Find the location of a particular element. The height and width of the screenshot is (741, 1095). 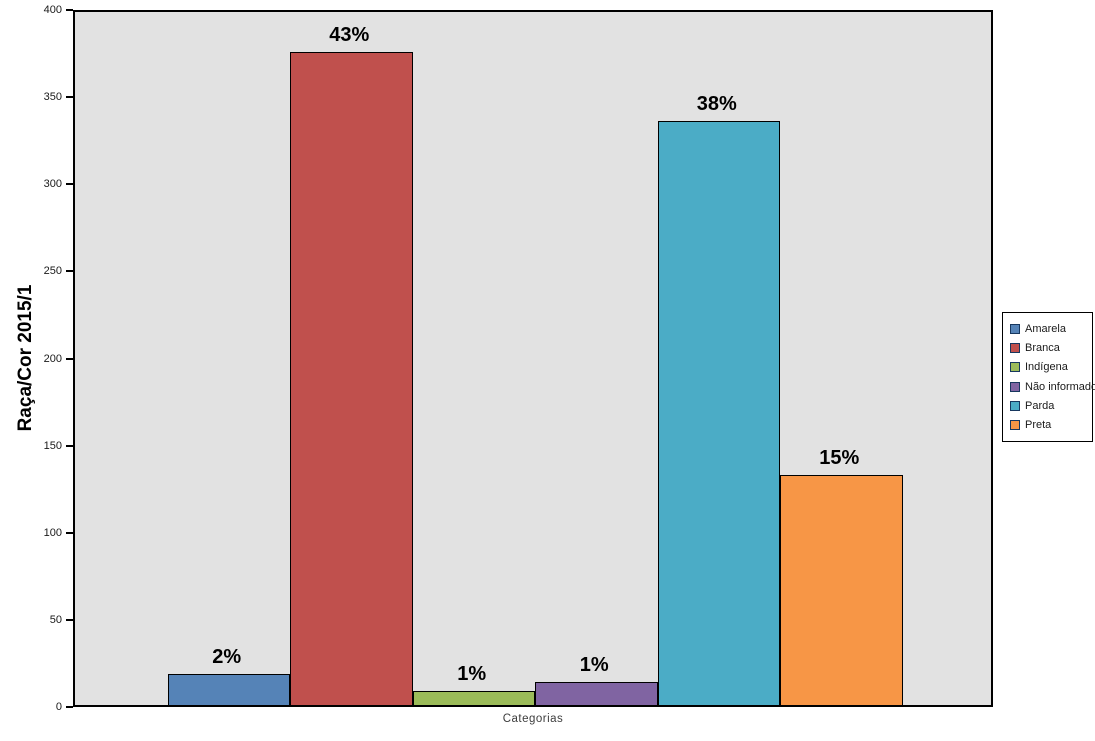

y-tick-label: 350 is located at coordinates (52, 97).